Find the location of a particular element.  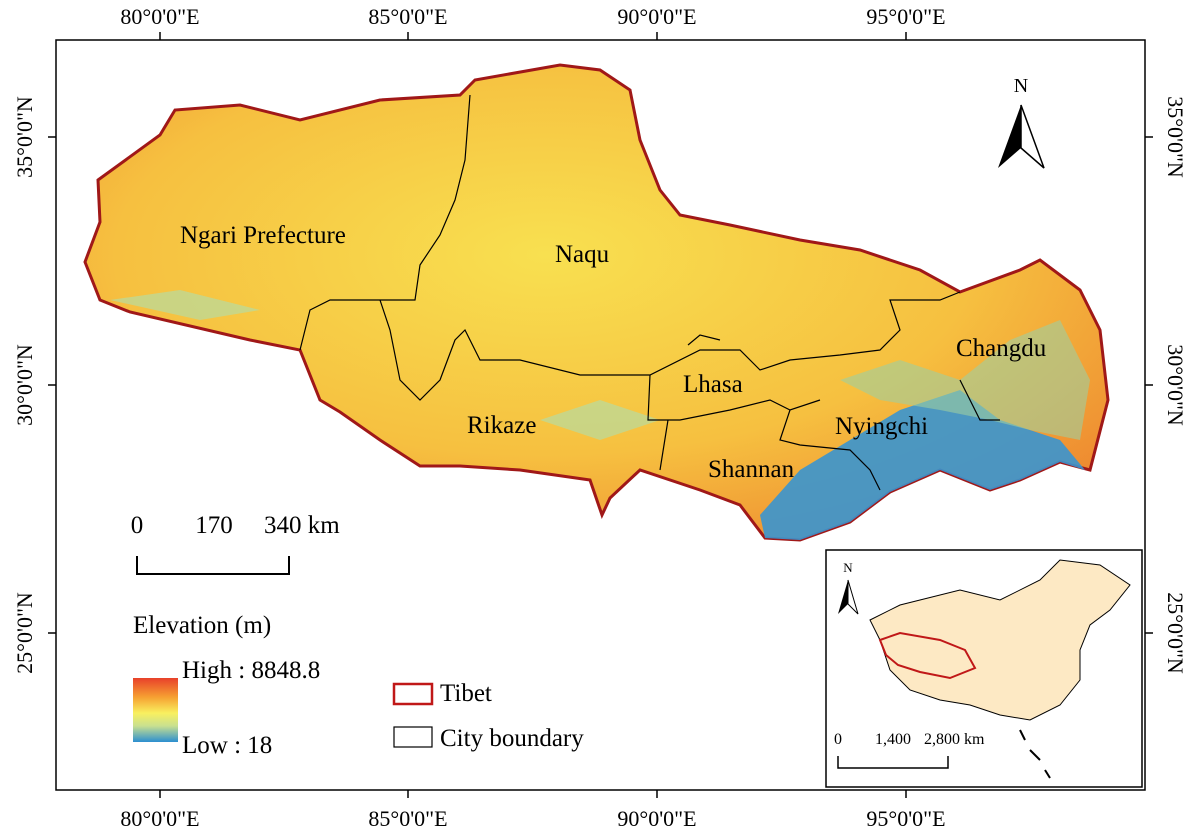

legend-tibet-swatch is located at coordinates (413, 694).